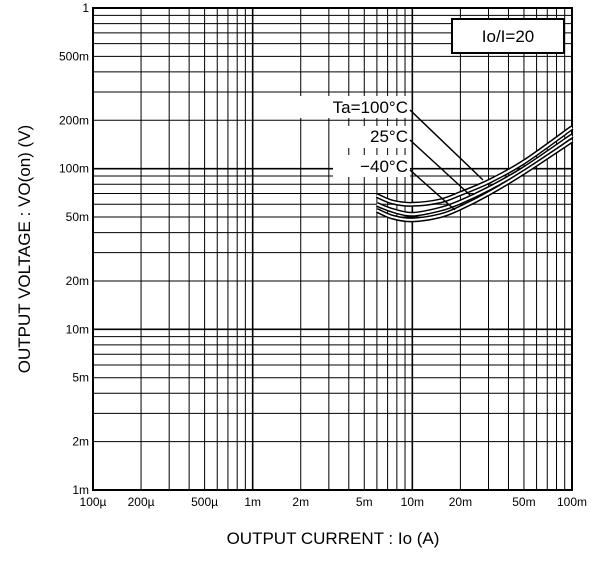 The width and height of the screenshot is (607, 566). What do you see at coordinates (523, 502) in the screenshot?
I see `x-tick-label: 50m` at bounding box center [523, 502].